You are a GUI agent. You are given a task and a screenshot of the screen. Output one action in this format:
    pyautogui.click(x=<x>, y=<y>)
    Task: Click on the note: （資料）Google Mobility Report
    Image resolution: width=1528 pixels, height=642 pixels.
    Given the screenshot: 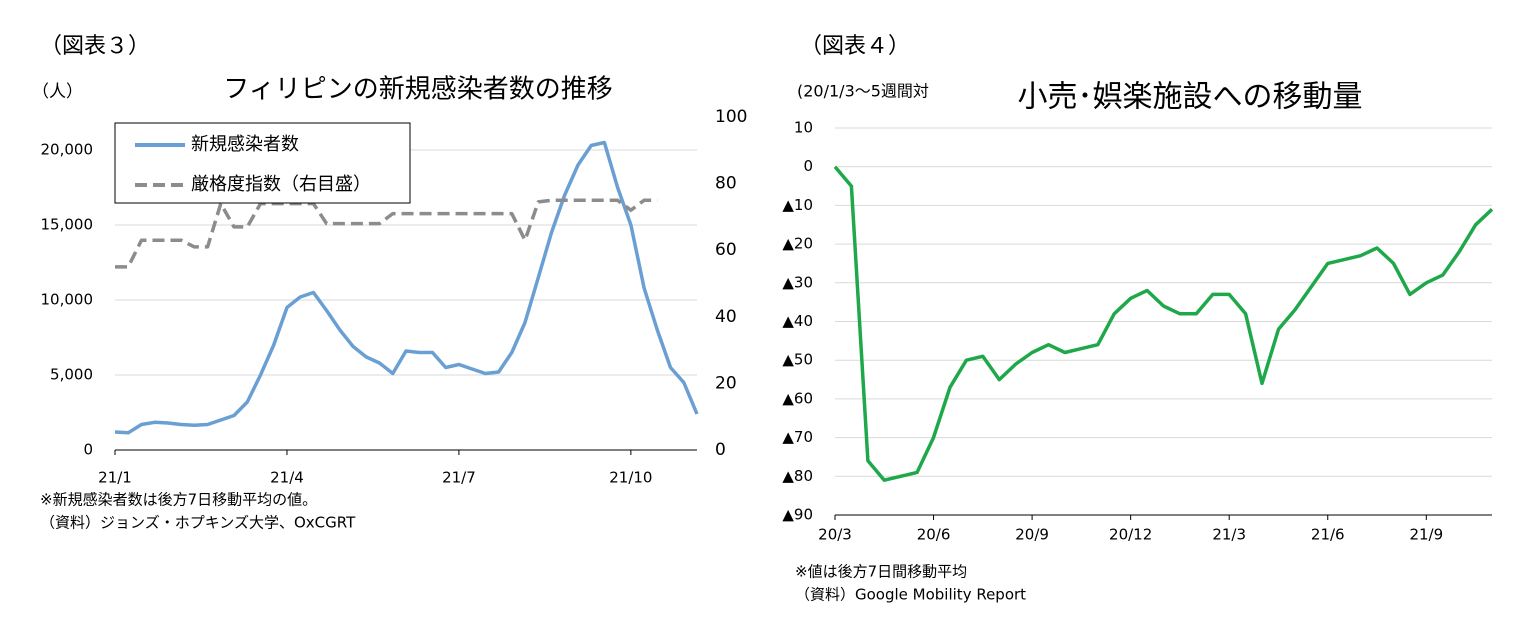 What is the action you would take?
    pyautogui.click(x=910, y=595)
    